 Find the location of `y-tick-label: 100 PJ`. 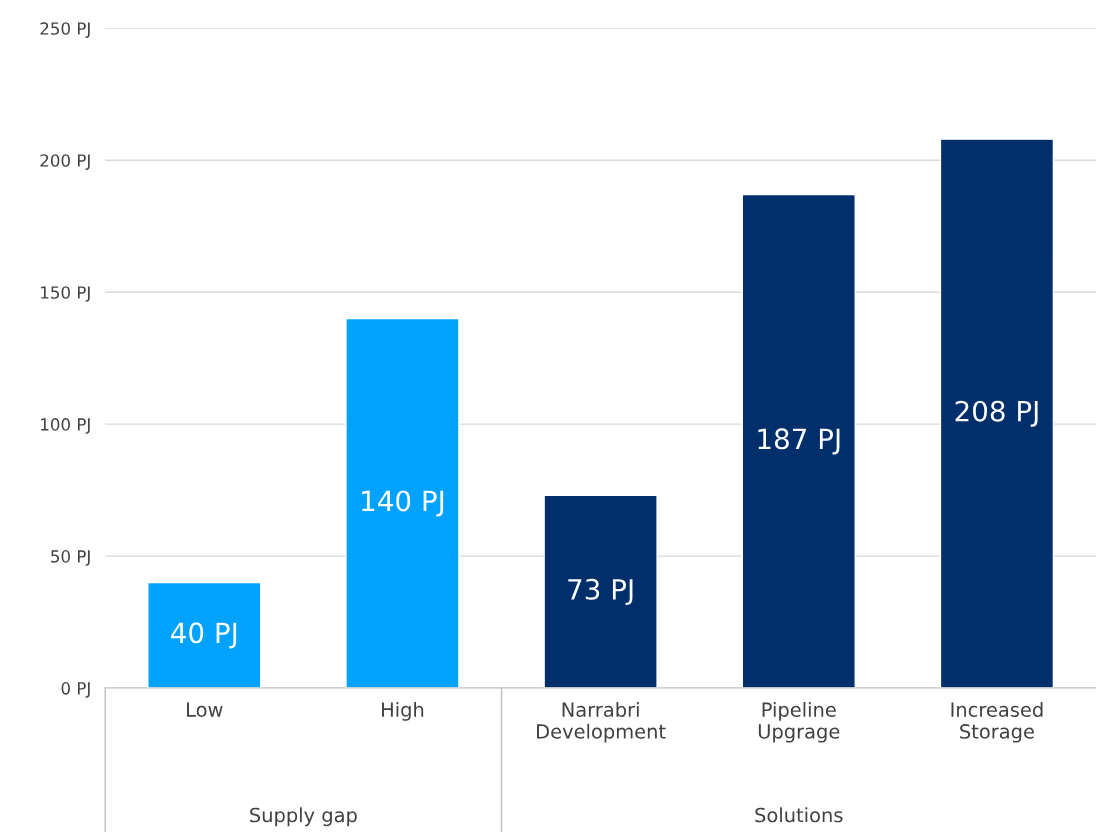

y-tick-label: 100 PJ is located at coordinates (65, 426).